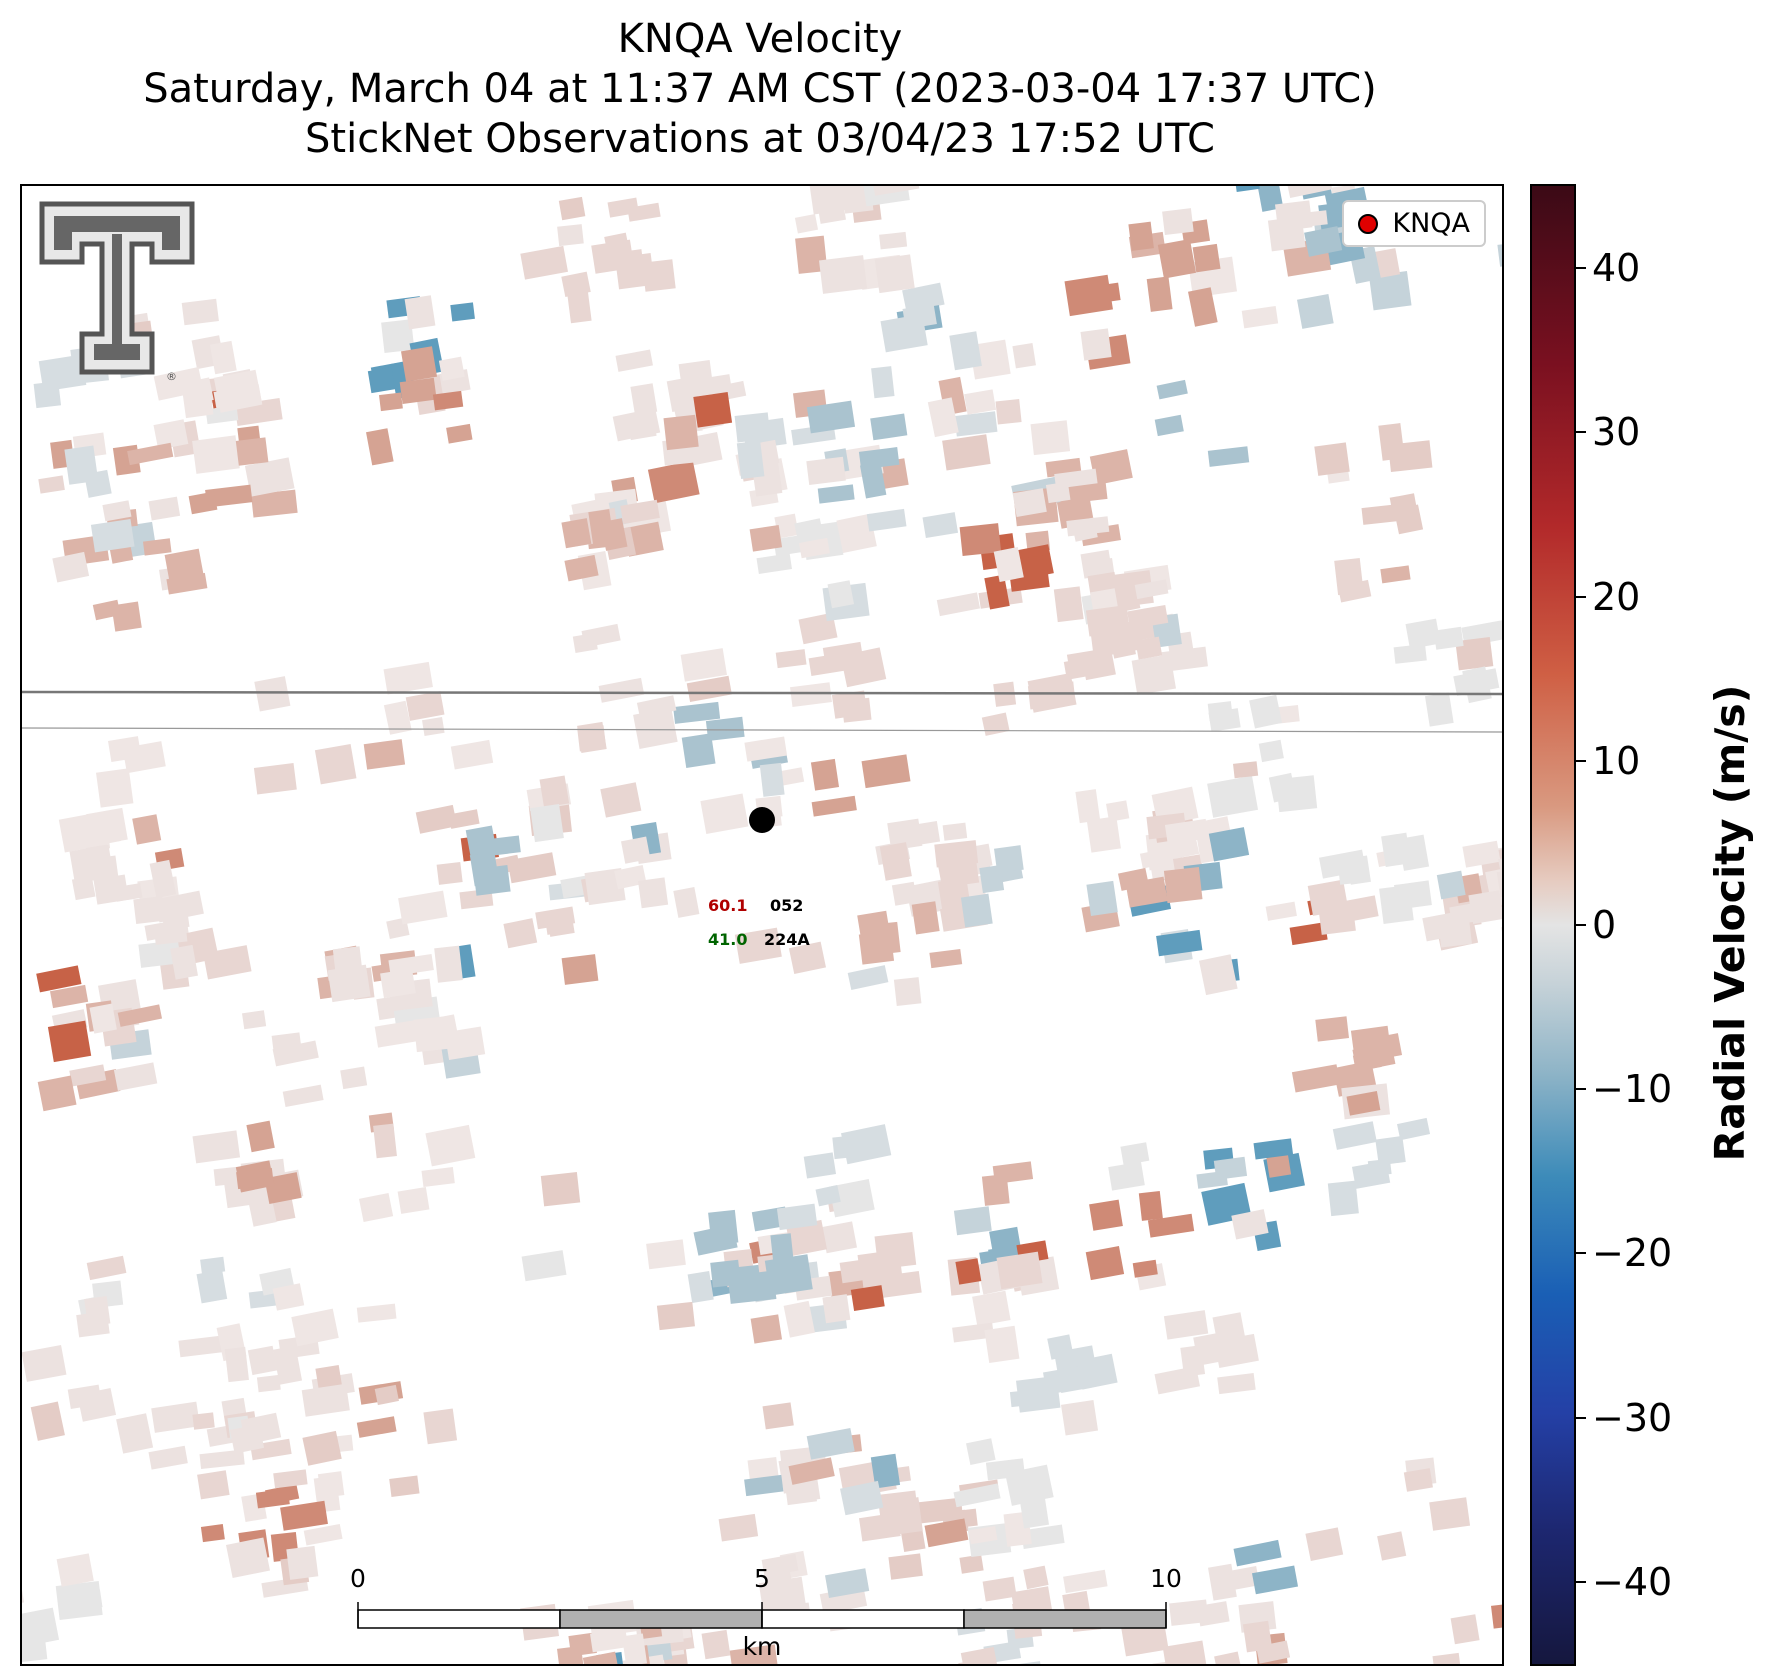  What do you see at coordinates (1368, 223) in the screenshot?
I see `radar-site-marker-icon` at bounding box center [1368, 223].